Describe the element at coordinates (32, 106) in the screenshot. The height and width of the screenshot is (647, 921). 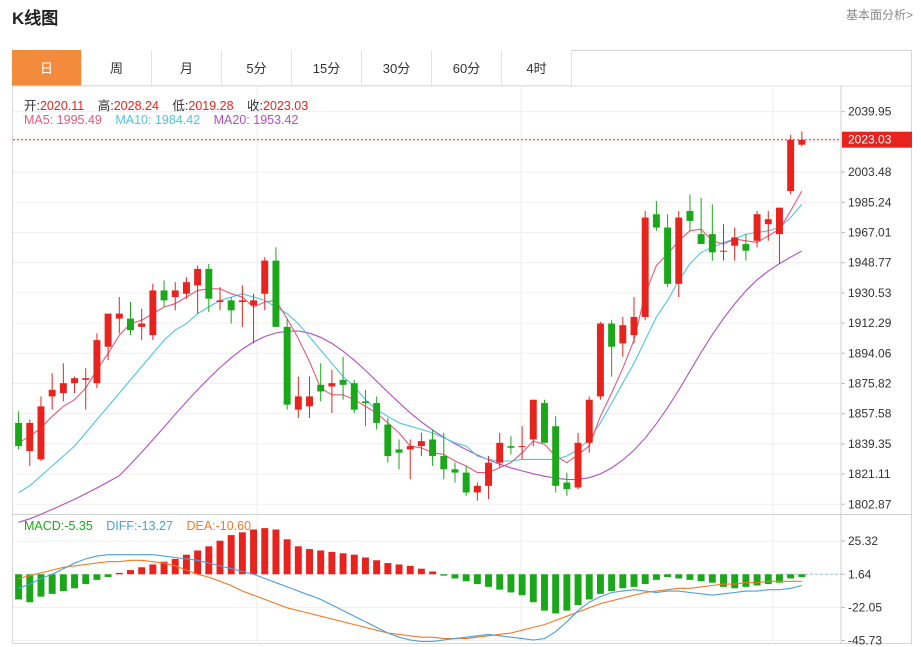
I see `open-label: 开:` at that location.